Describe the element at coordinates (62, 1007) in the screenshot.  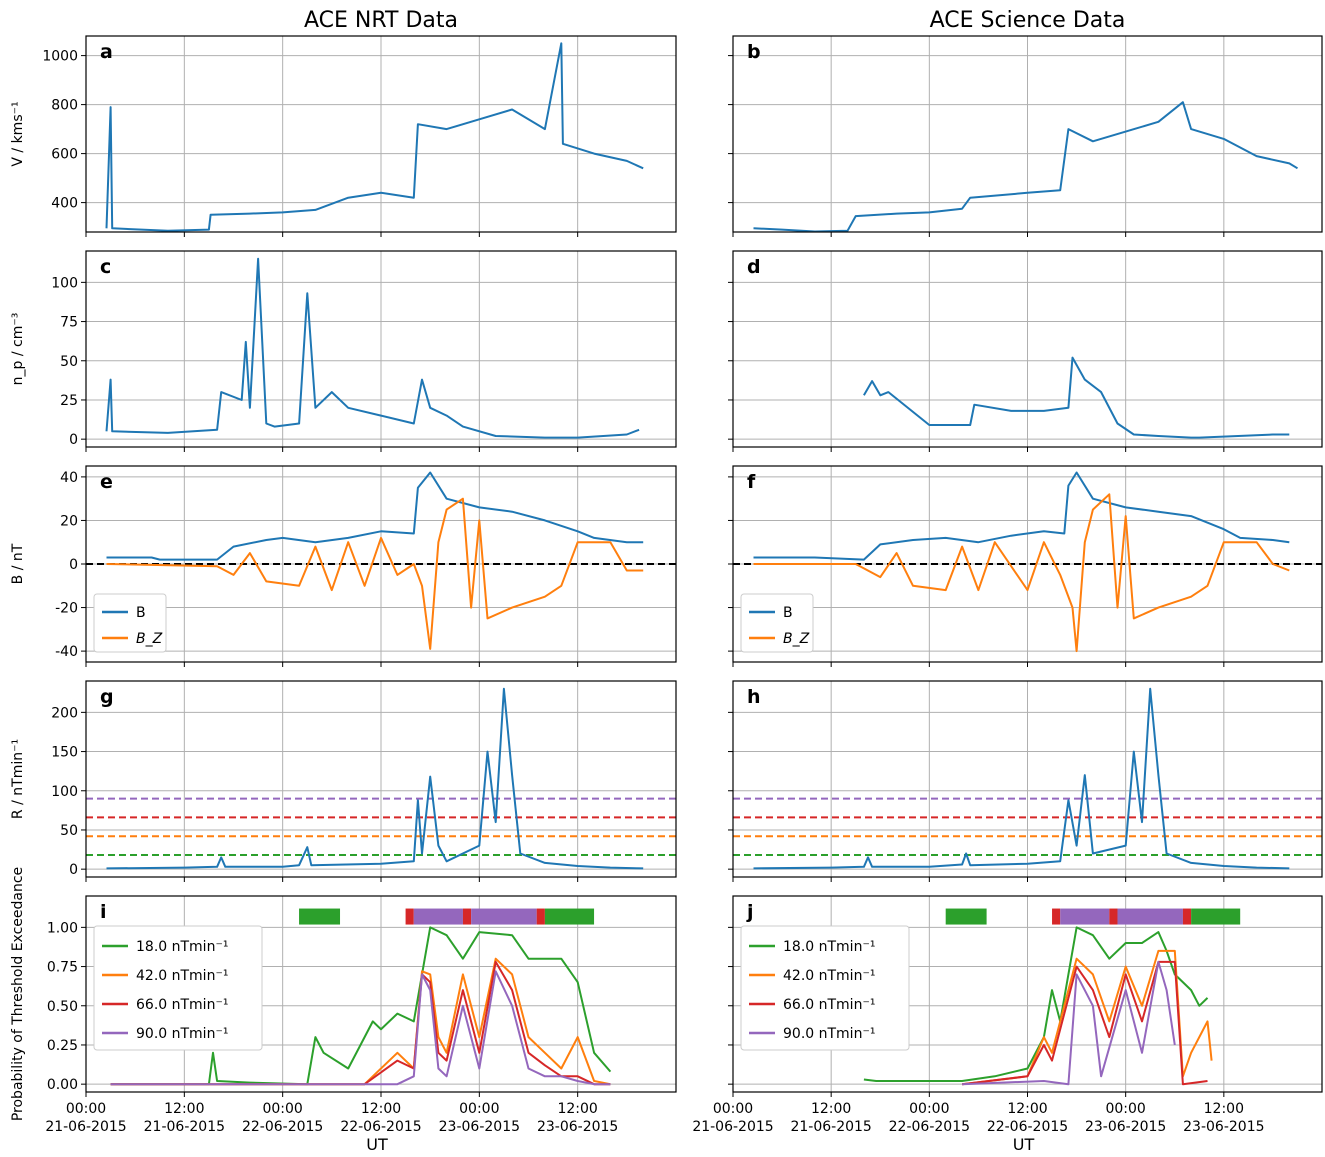
I see `y-tick-label: 0.50` at that location.